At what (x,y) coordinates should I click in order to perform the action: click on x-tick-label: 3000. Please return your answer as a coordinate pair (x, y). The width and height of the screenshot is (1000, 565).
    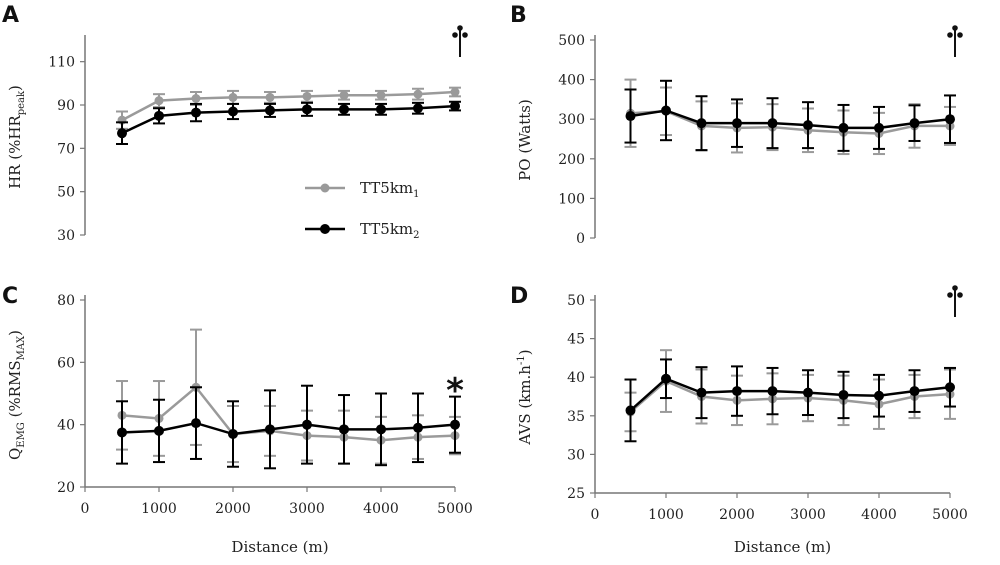
    Looking at the image, I should click on (808, 515).